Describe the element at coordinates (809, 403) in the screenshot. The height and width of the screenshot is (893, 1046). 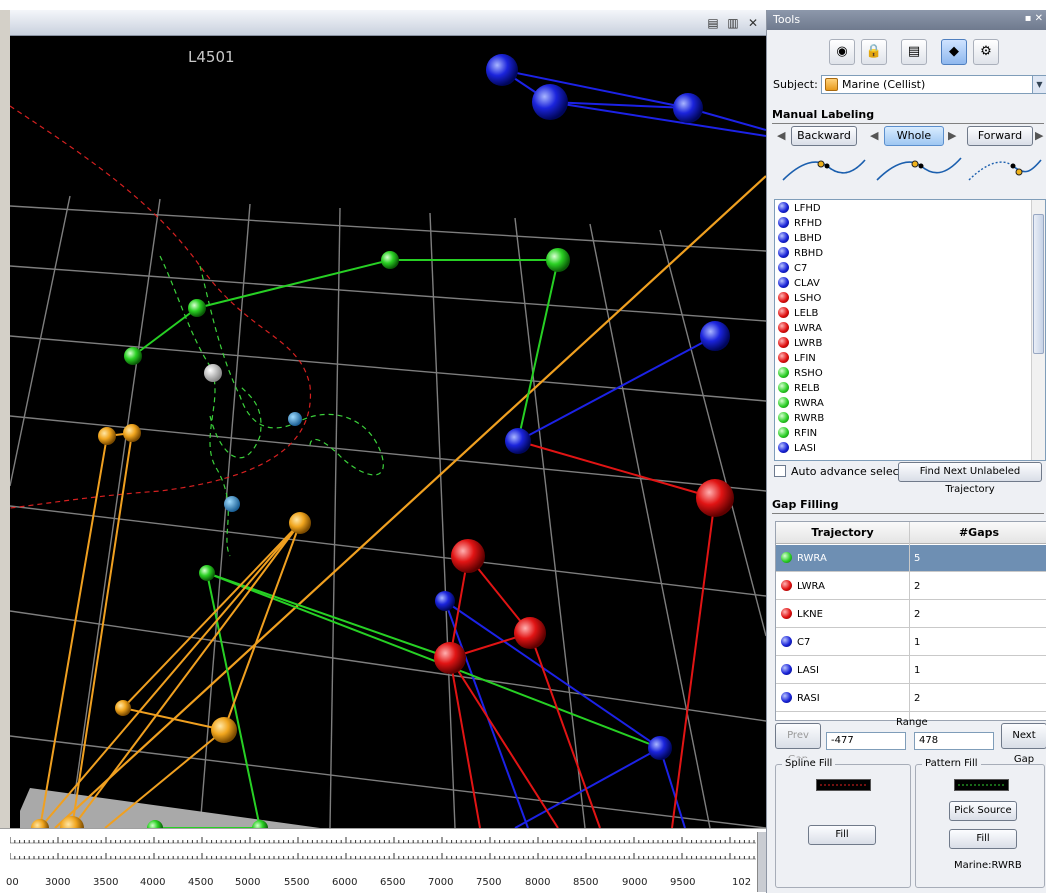
I see `marker-name: RWRA` at that location.